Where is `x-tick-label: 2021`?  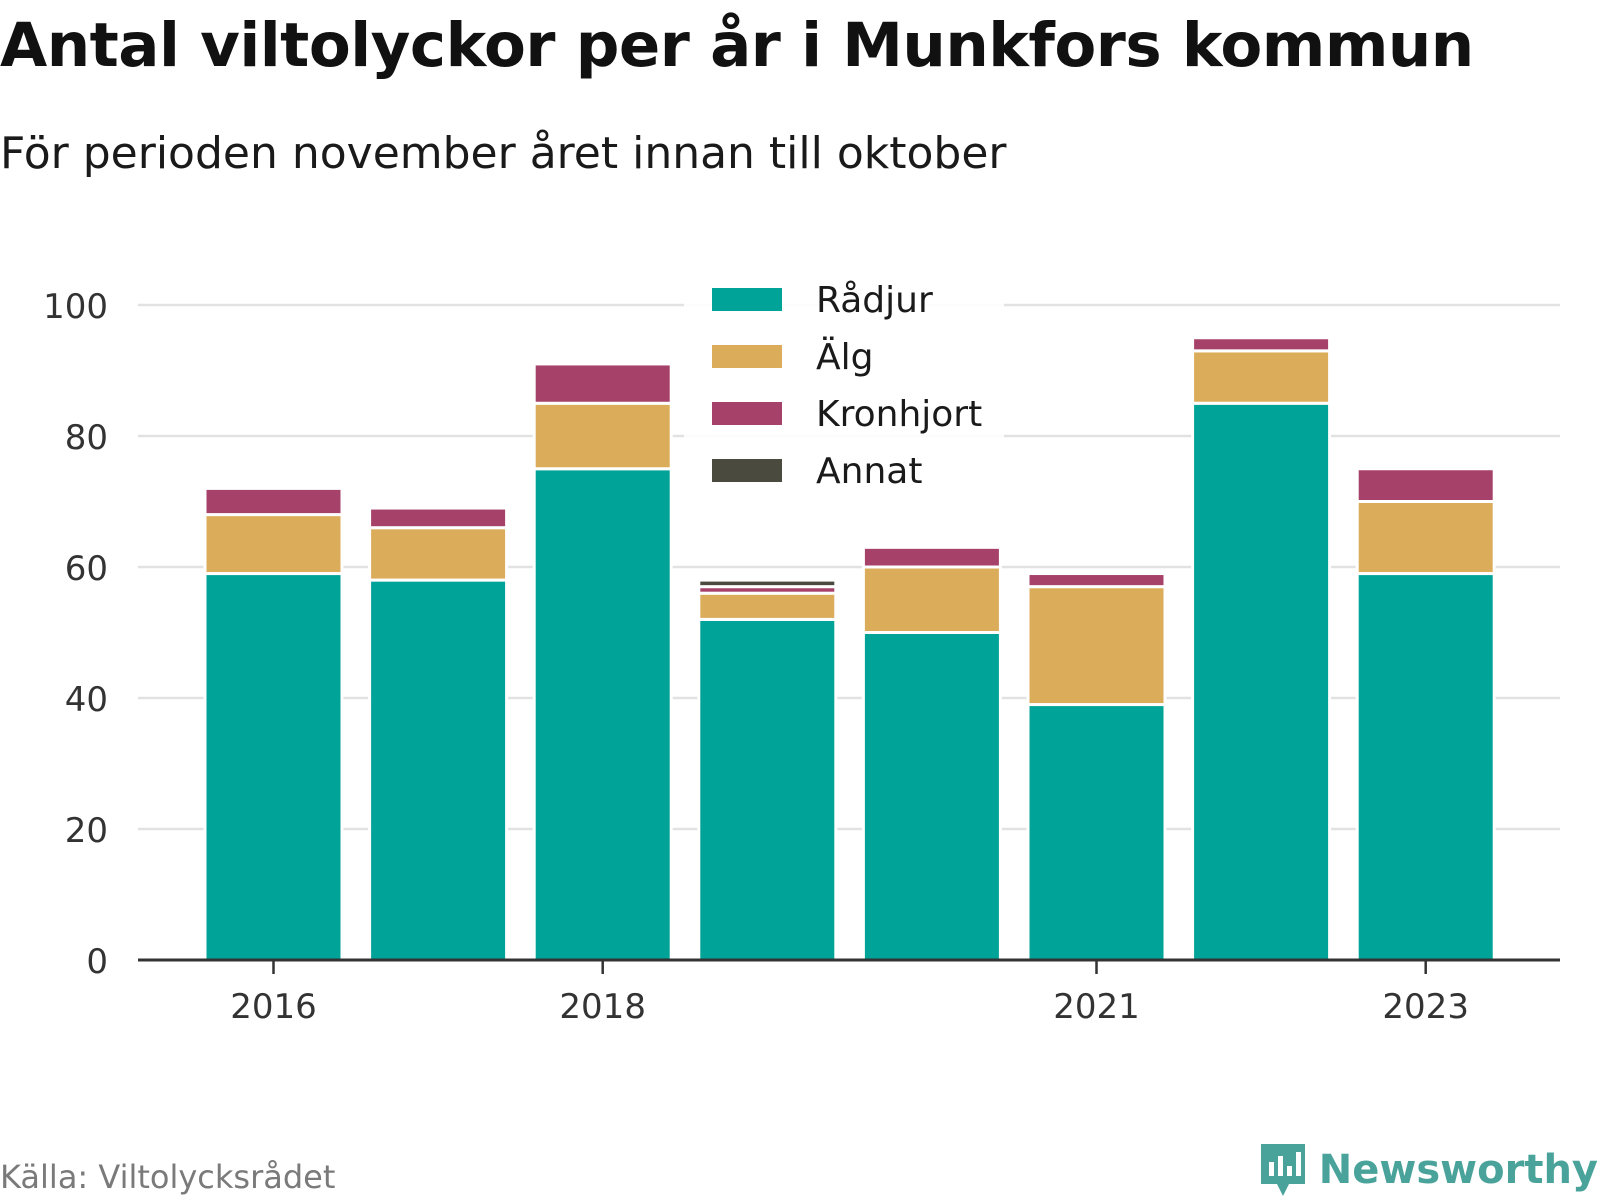
x-tick-label: 2021 is located at coordinates (1096, 1007).